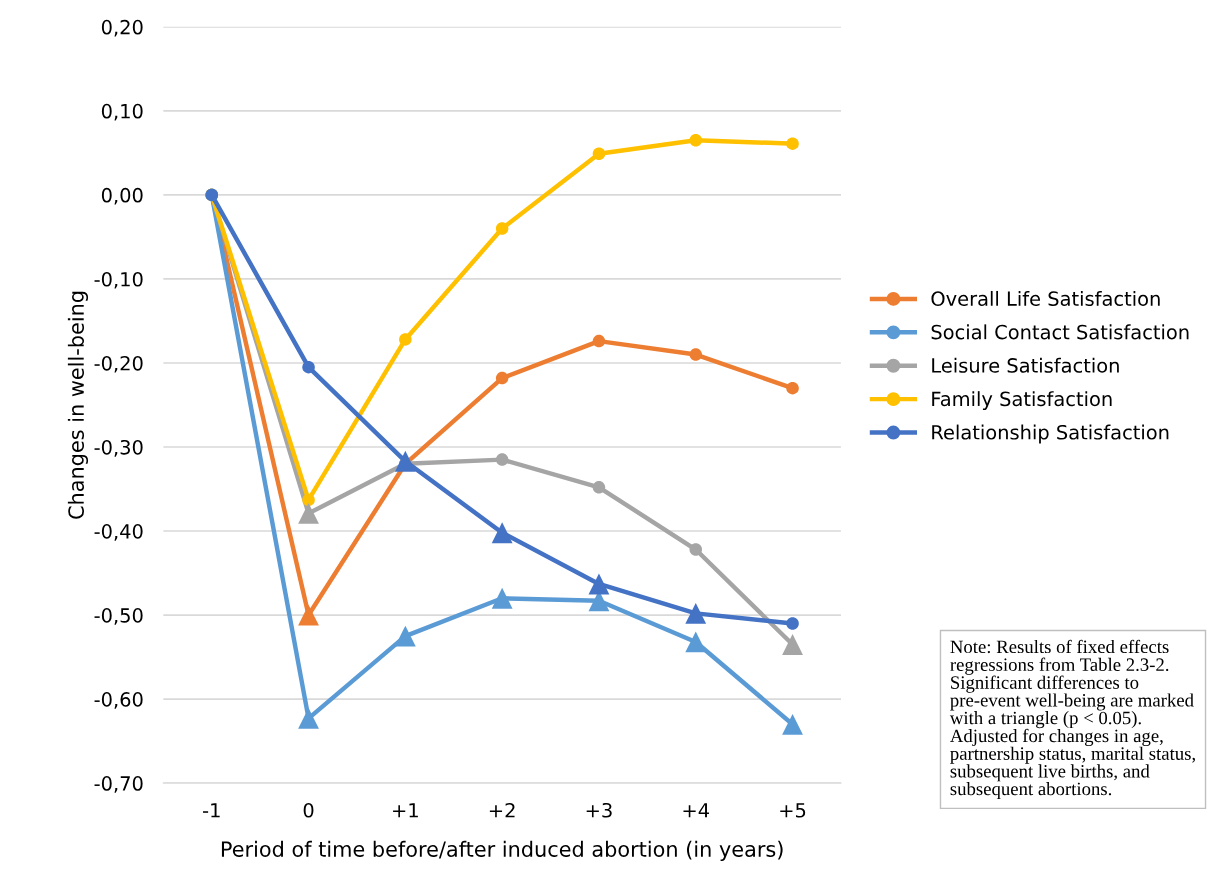  What do you see at coordinates (308, 810) in the screenshot?
I see `x-tick-label: 0` at bounding box center [308, 810].